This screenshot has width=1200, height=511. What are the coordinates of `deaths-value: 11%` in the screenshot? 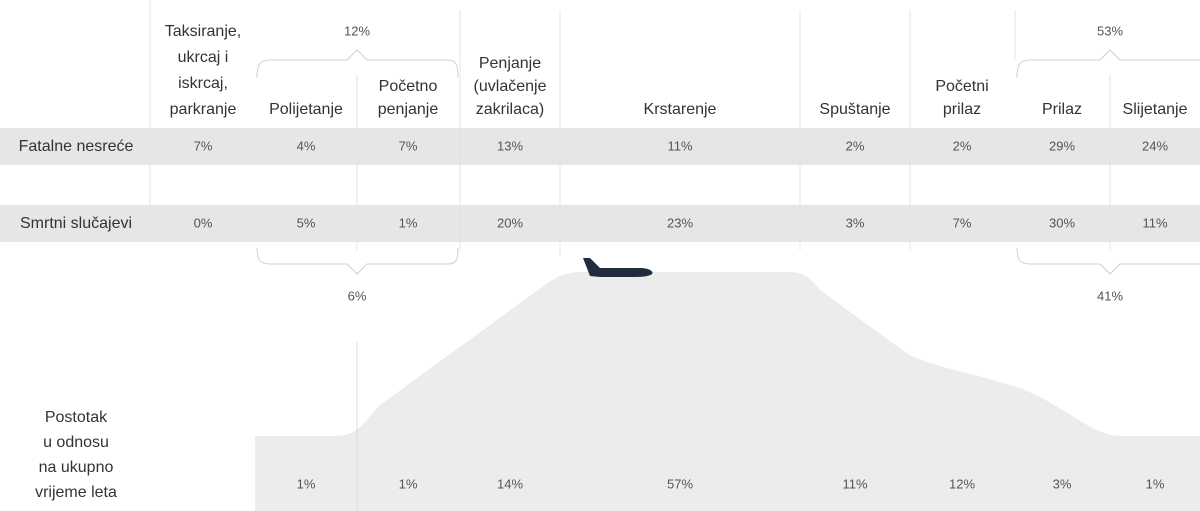 It's located at (1154, 222).